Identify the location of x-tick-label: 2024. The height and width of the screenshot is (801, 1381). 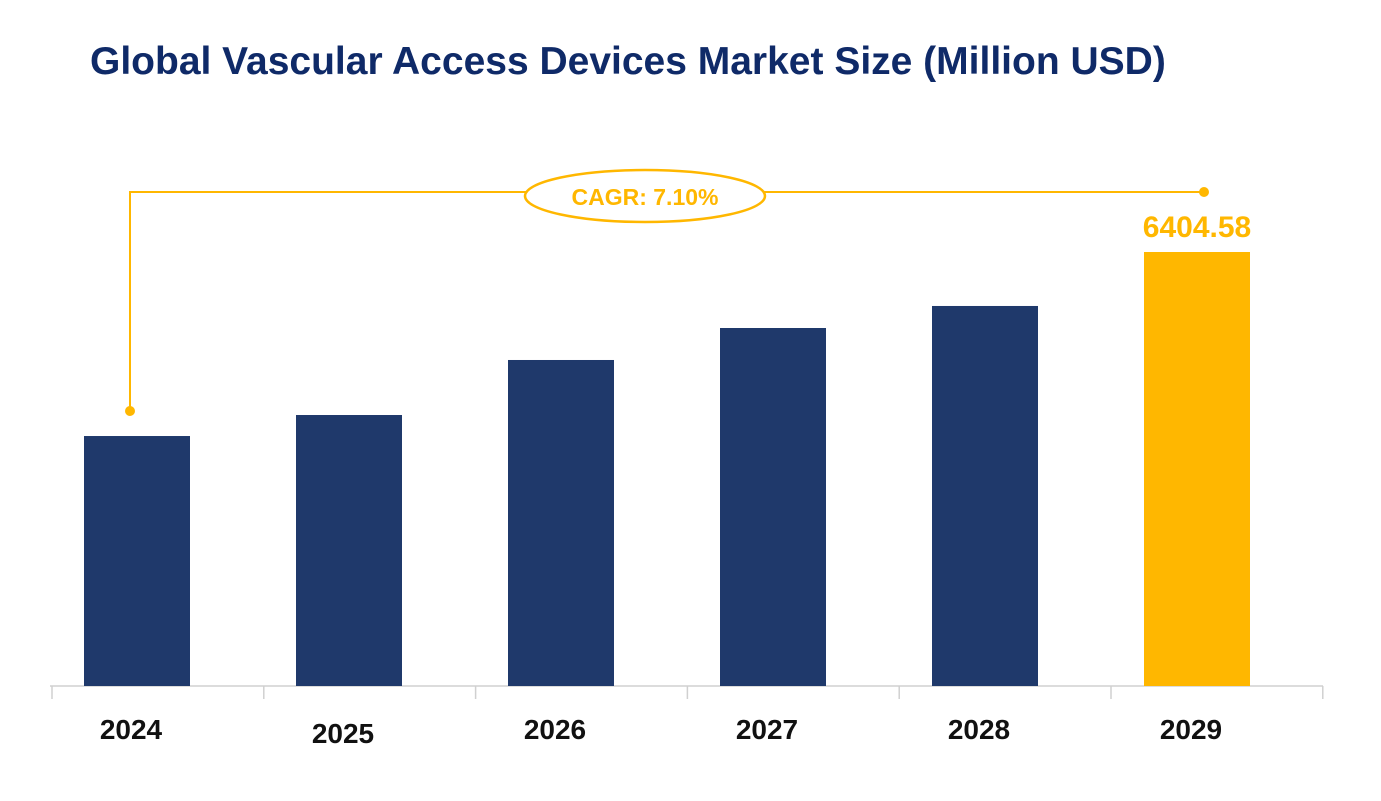
(131, 729).